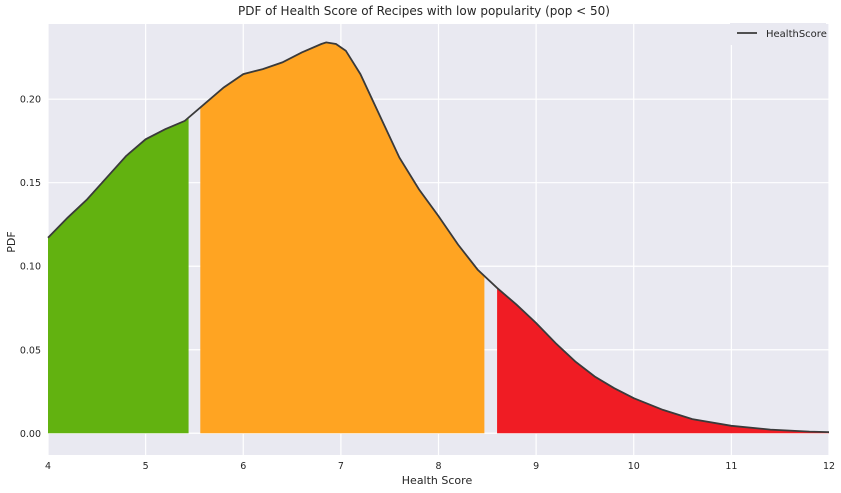  What do you see at coordinates (48, 466) in the screenshot?
I see `x-tick-label: 4` at bounding box center [48, 466].